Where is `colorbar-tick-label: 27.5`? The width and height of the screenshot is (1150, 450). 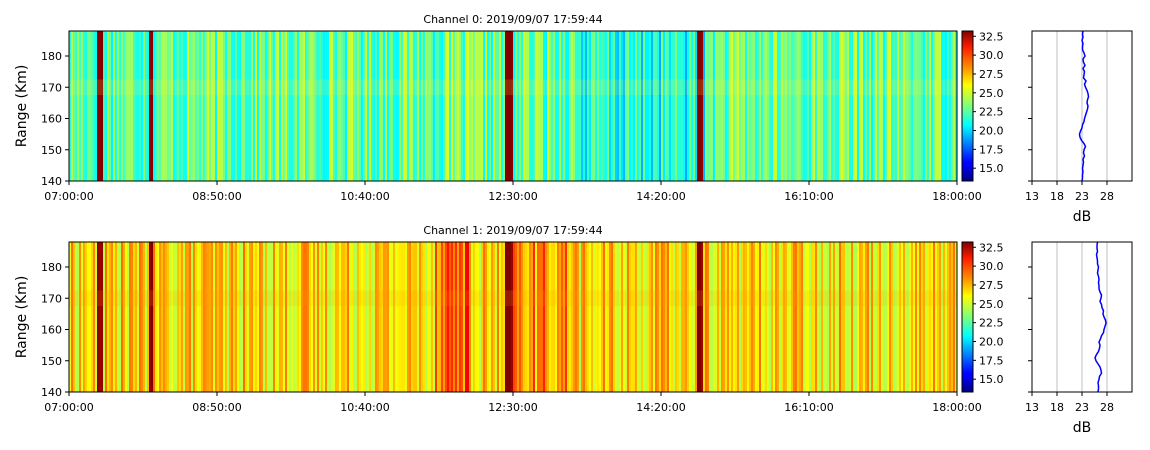
colorbar-tick-label: 27.5 is located at coordinates (991, 74).